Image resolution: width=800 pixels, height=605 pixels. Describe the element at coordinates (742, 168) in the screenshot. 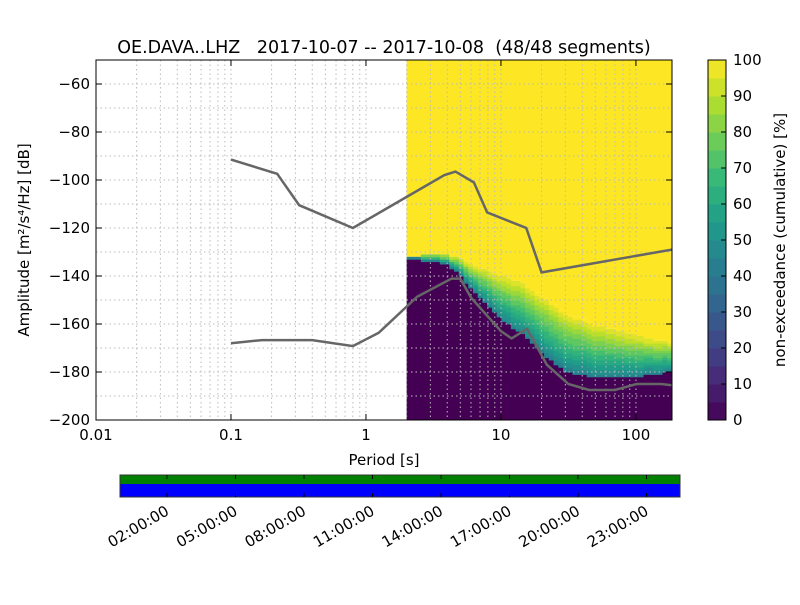

I see `colorbar-tick-label: 70` at that location.